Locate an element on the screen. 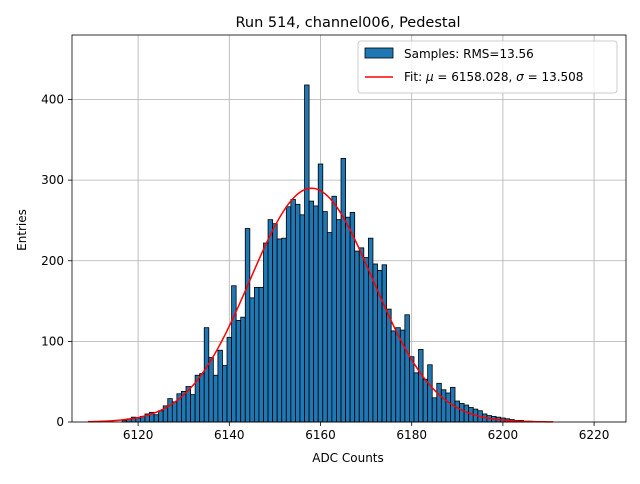  y-axis-ticks: 0 100 200 300 400 is located at coordinates (56, 261).